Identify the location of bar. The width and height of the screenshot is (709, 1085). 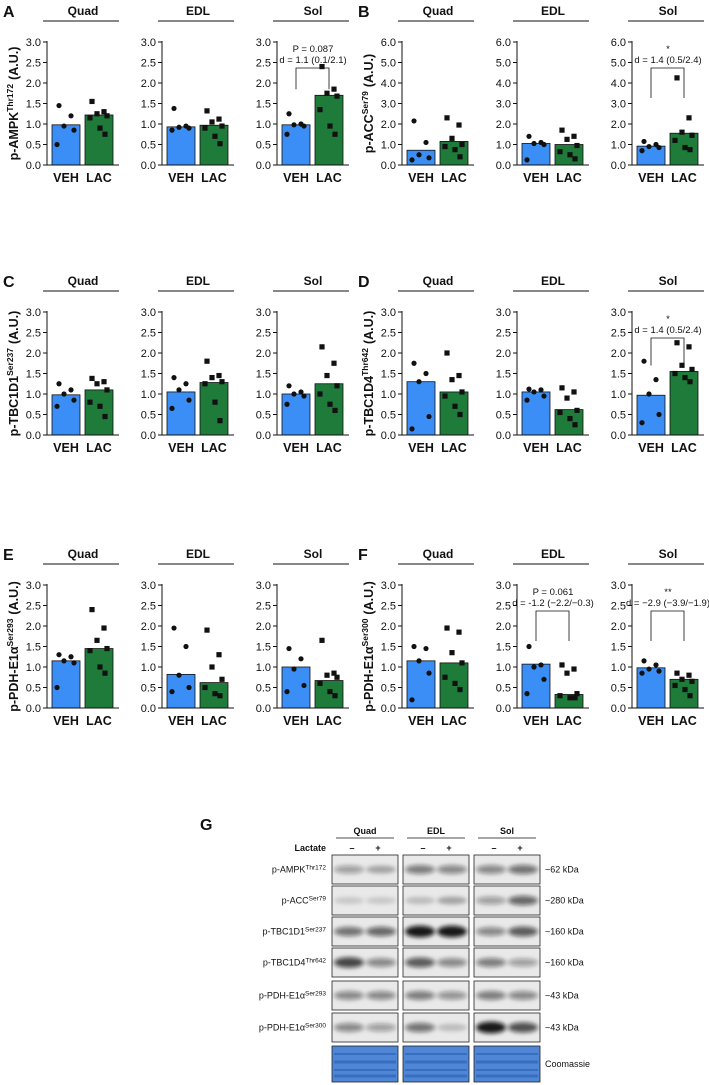
(99, 678).